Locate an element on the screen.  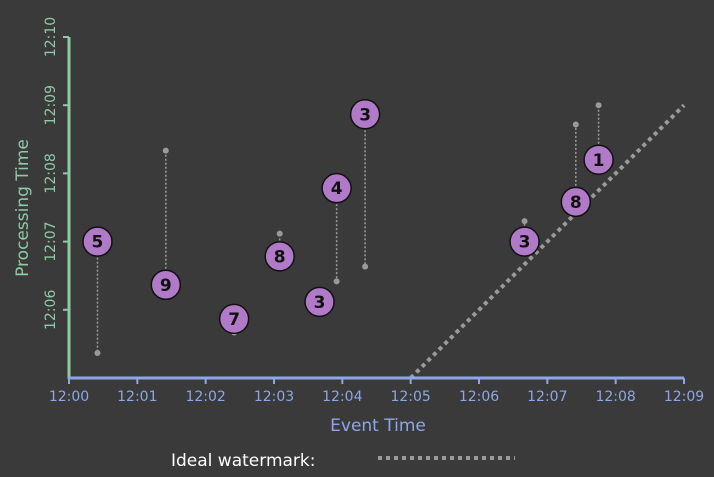
data-point-label: 9 is located at coordinates (166, 286).